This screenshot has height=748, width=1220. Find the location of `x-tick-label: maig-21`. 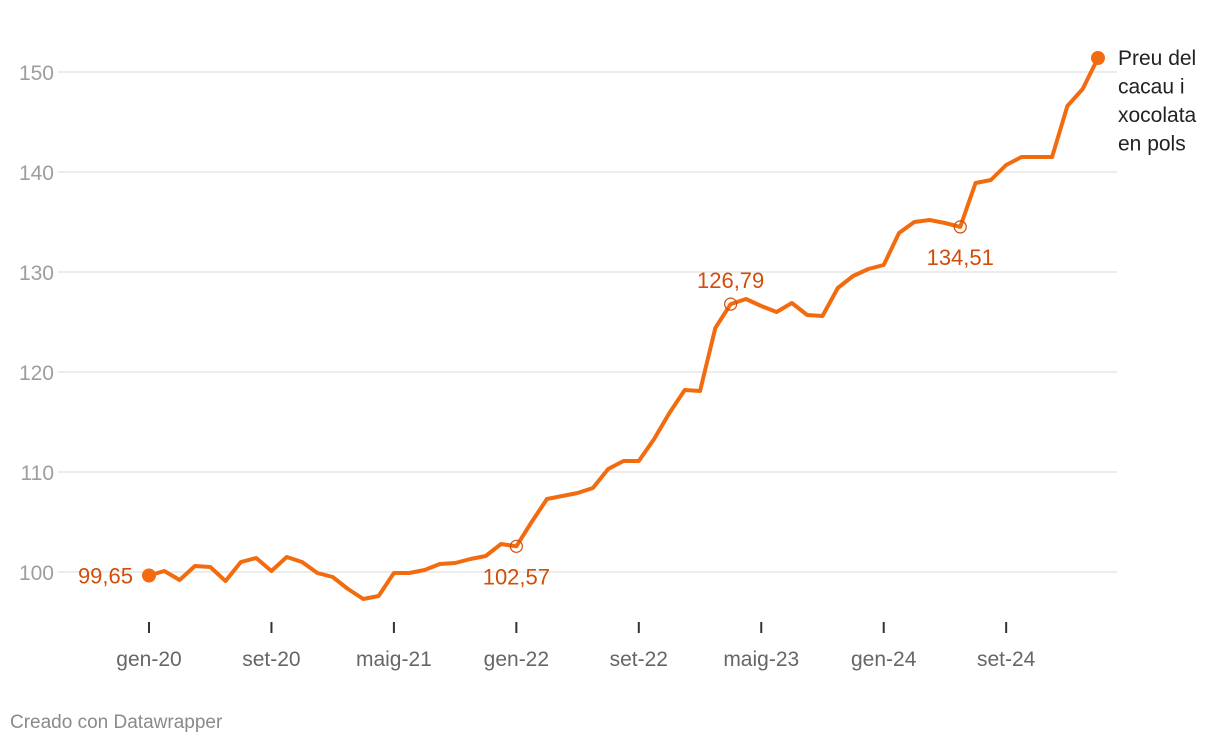

x-tick-label: maig-21 is located at coordinates (394, 659).